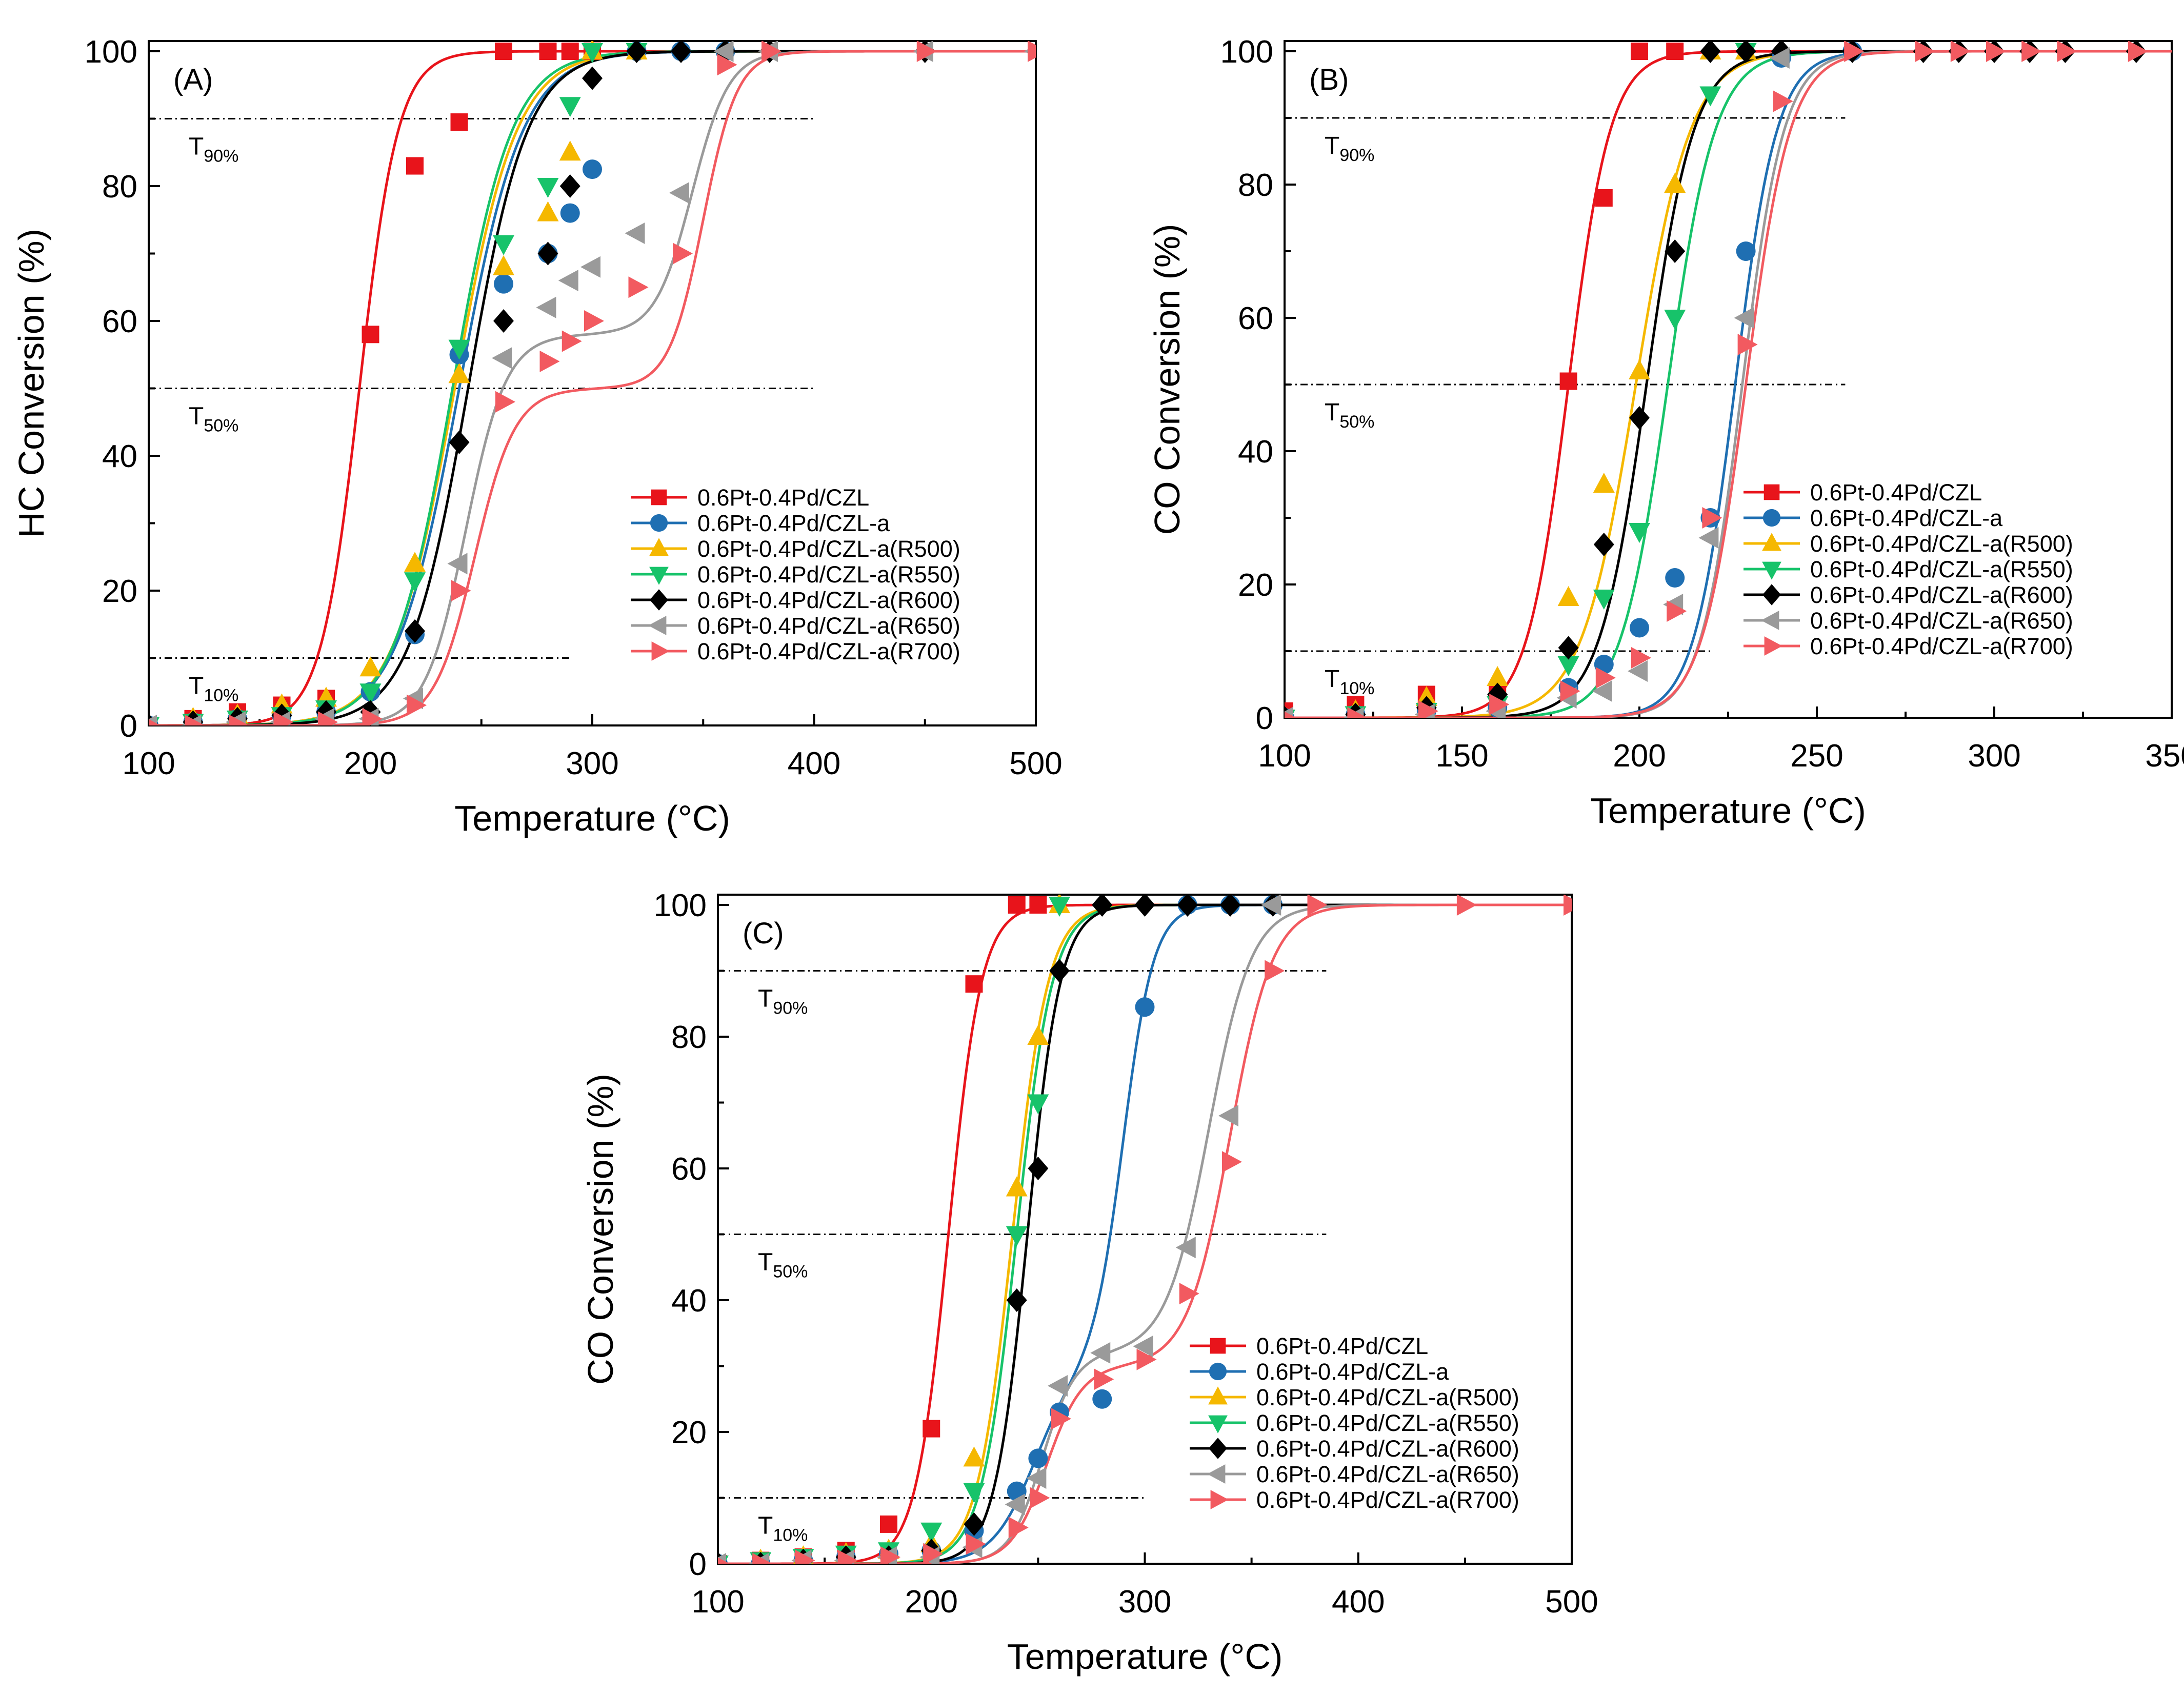  Describe the element at coordinates (1817, 756) in the screenshot. I see `x-tick-label: 250` at that location.